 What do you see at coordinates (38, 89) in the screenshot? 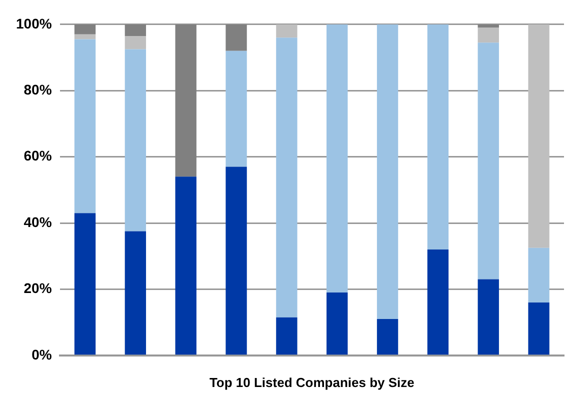
I see `y-tick-label: 80%` at bounding box center [38, 89].